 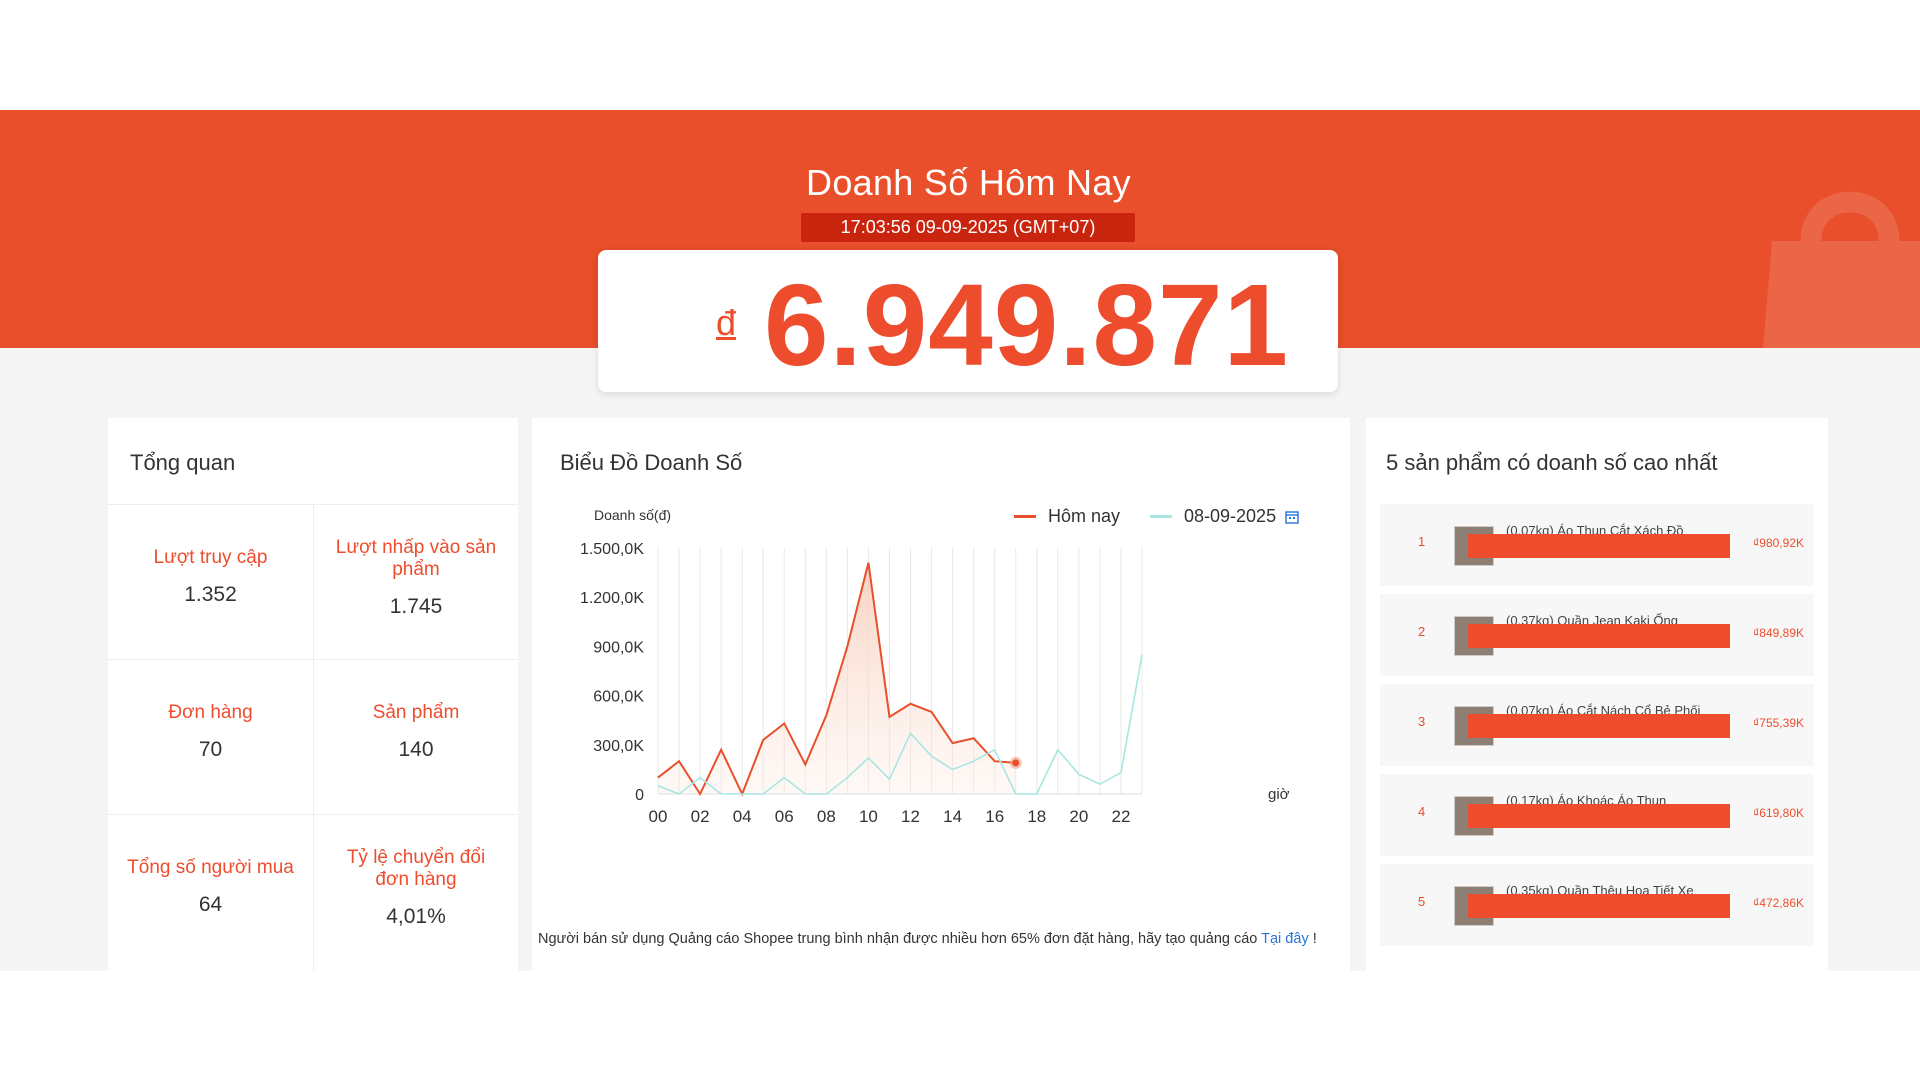 What do you see at coordinates (210, 712) in the screenshot?
I see `metric-label: Đơn hàng` at bounding box center [210, 712].